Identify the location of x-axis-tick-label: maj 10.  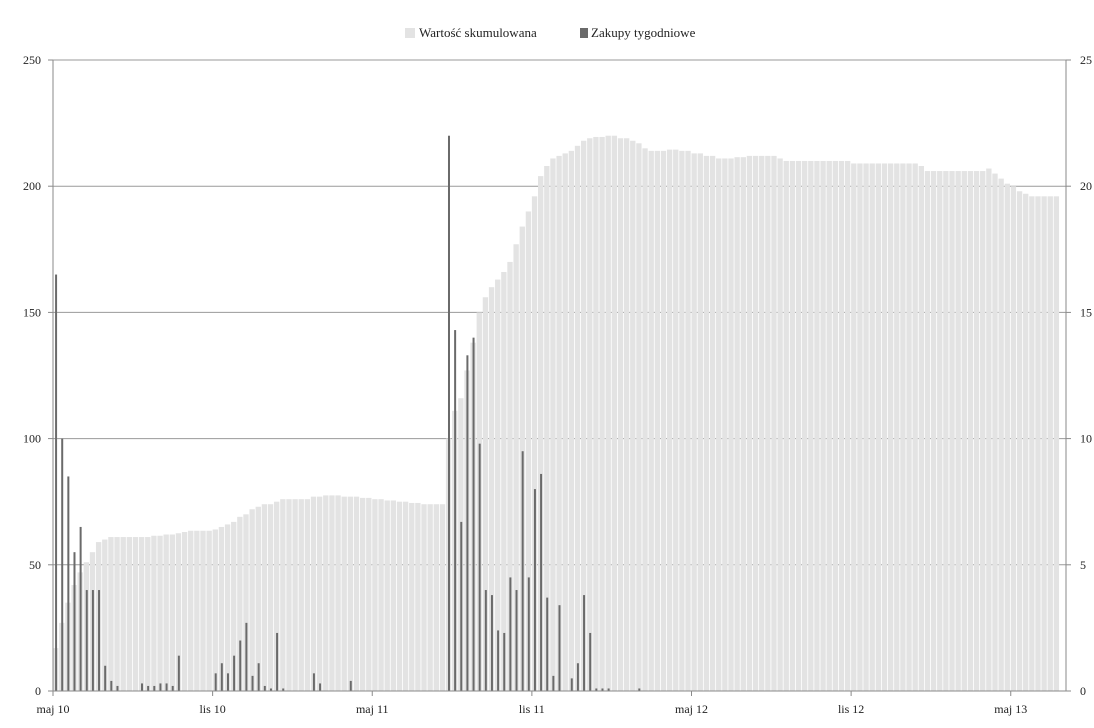
(53, 709).